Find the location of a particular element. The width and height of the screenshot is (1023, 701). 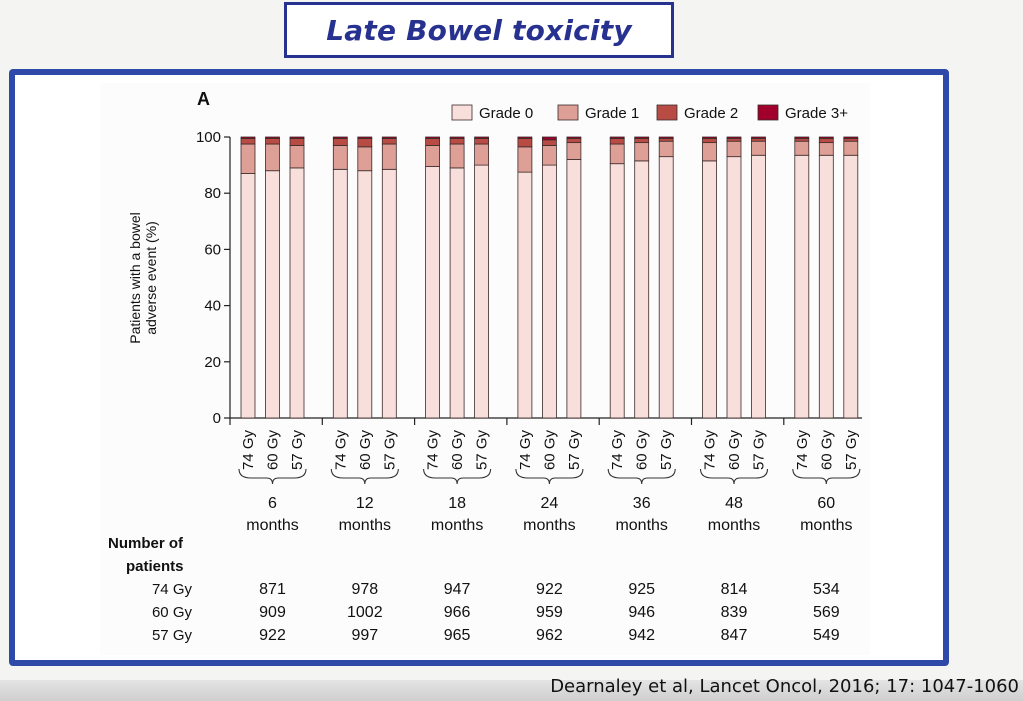

patients-count: 997 is located at coordinates (364, 635).